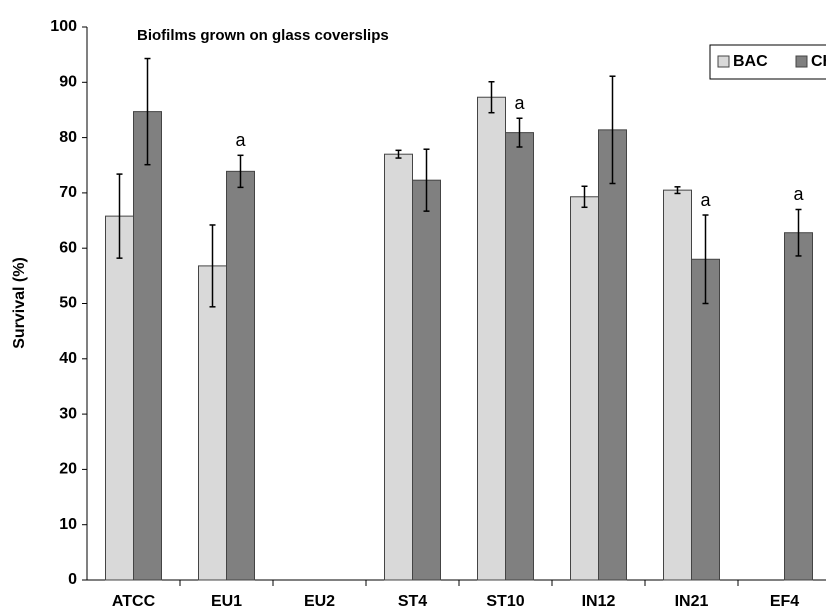  Describe the element at coordinates (750, 61) in the screenshot. I see `legend-label: BAC` at that location.